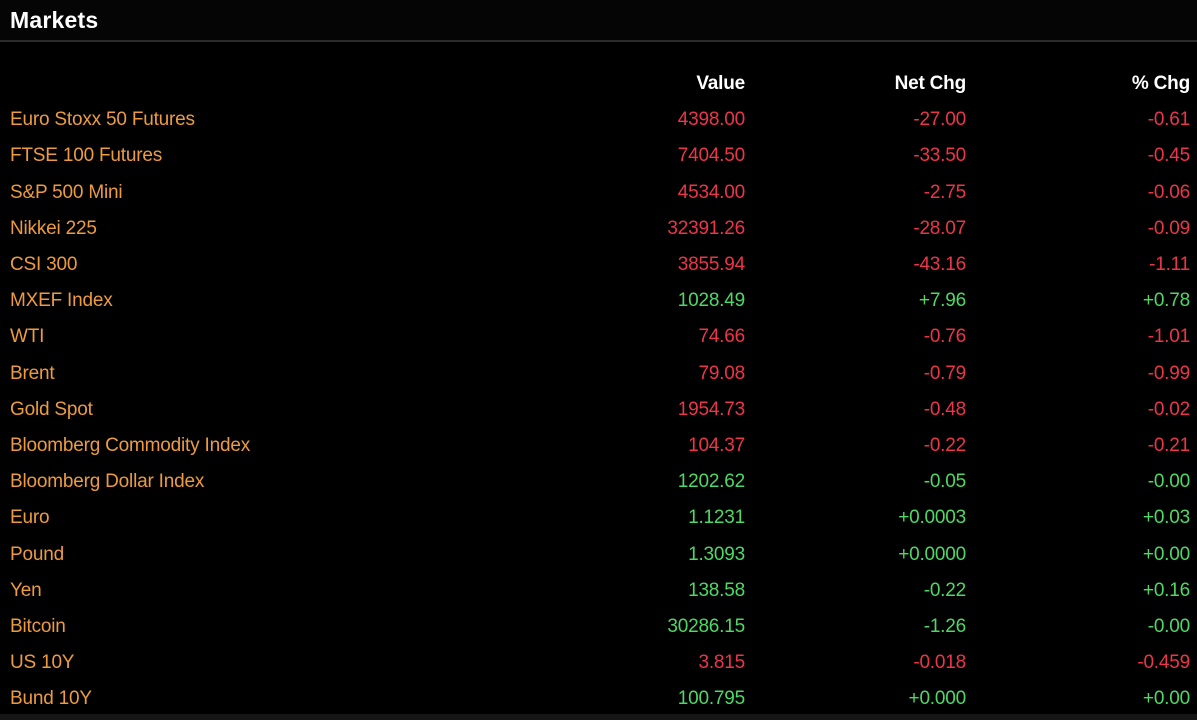  I want to click on table-row: Nikkei 225 32391.26 -28.07 -0.09, so click(598, 229).